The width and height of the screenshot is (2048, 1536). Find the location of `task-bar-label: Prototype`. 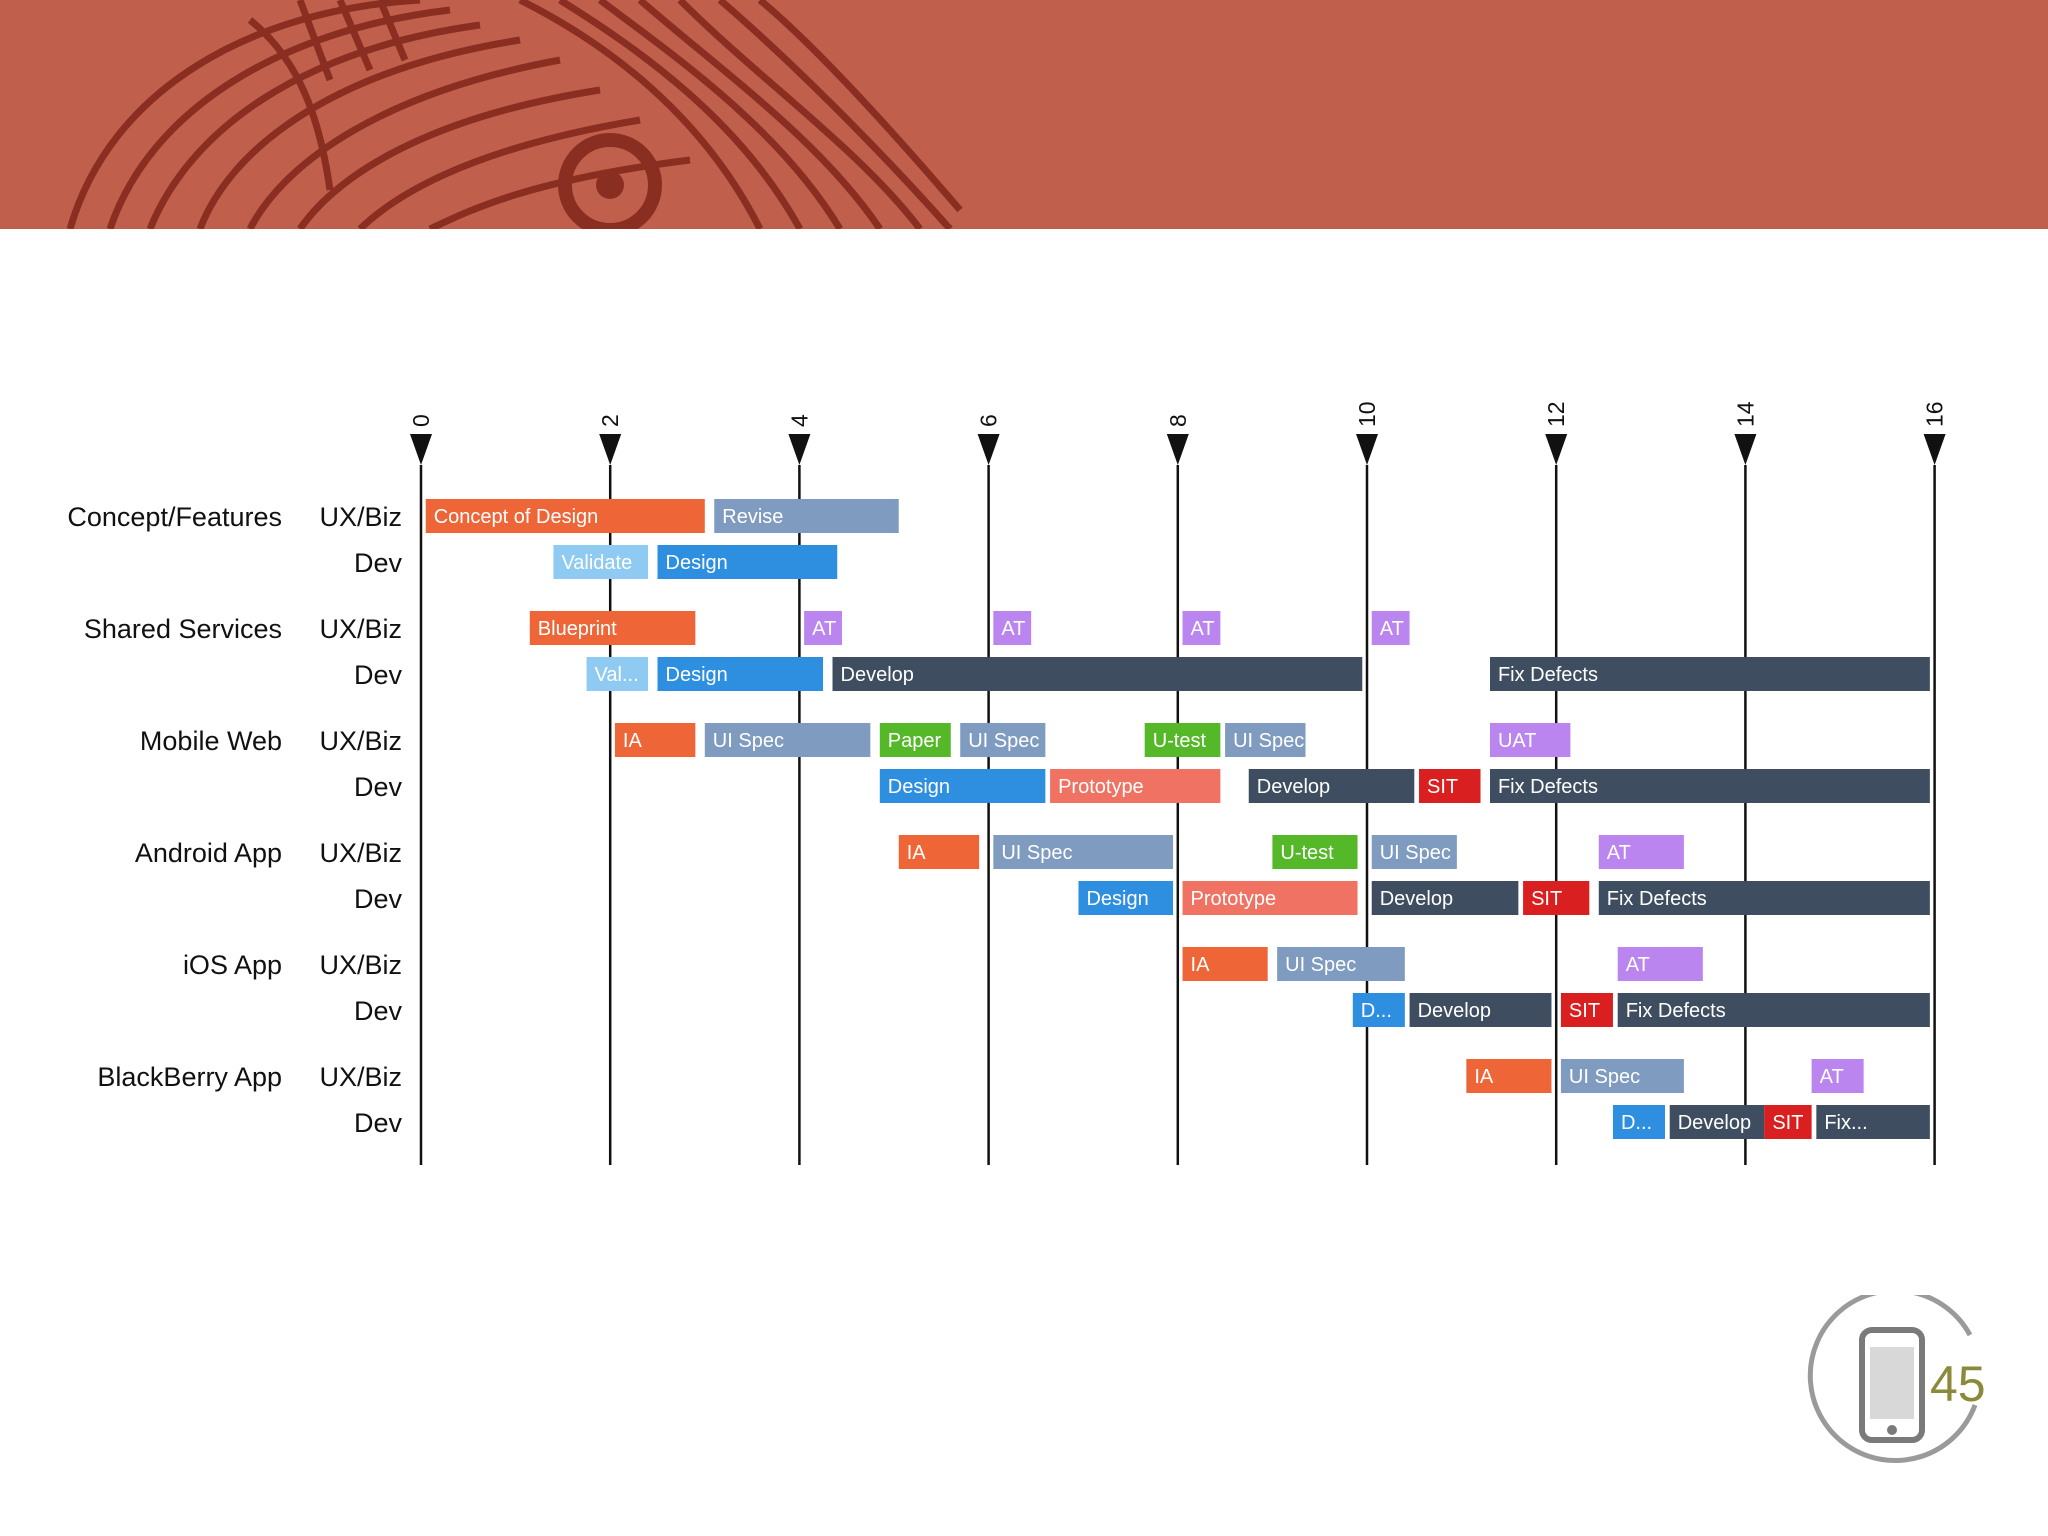

task-bar-label: Prototype is located at coordinates (1101, 787).